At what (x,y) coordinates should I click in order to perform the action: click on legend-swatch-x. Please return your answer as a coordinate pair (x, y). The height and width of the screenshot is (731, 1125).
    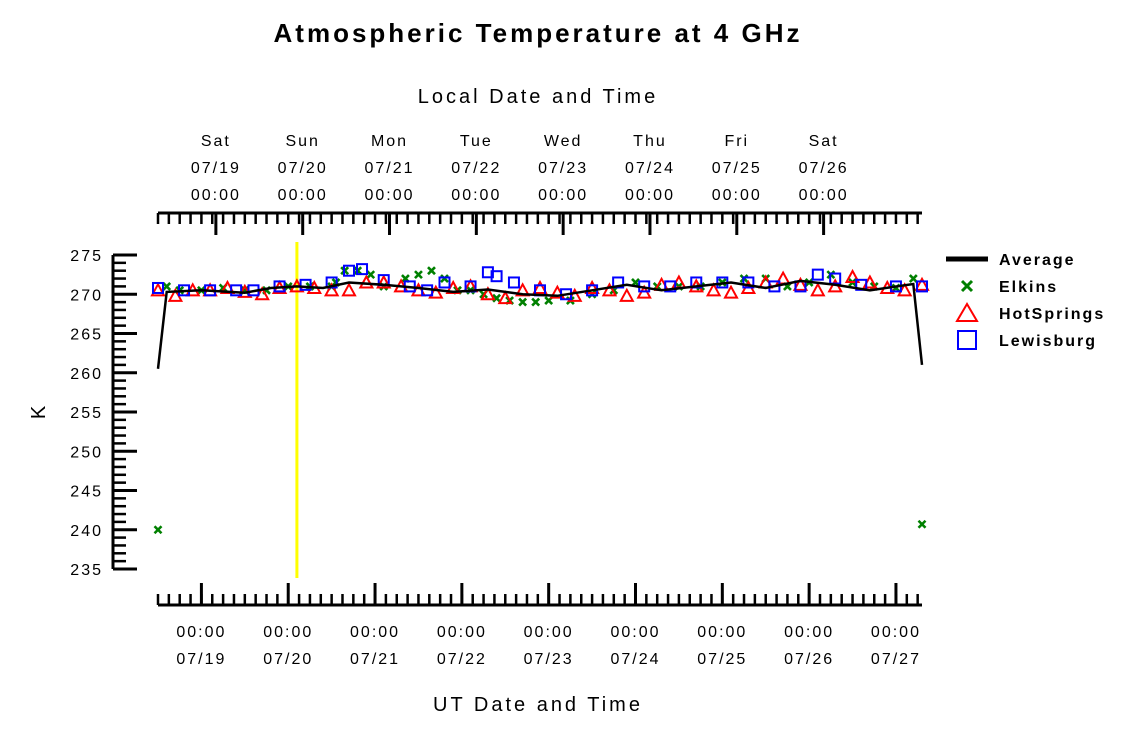
    Looking at the image, I should click on (967, 286).